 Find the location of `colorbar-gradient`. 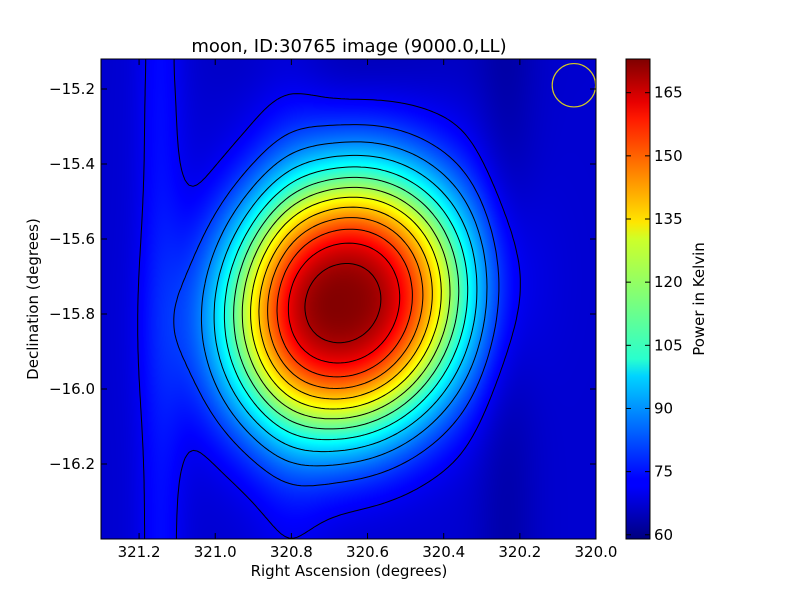

colorbar-gradient is located at coordinates (638, 299).